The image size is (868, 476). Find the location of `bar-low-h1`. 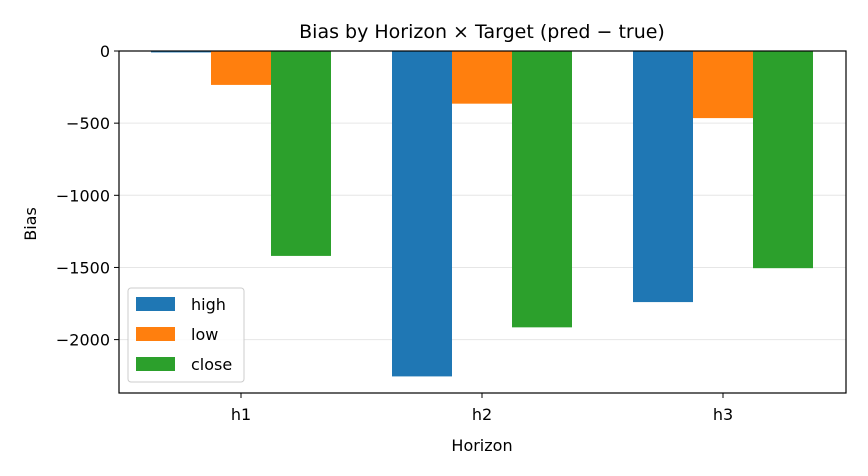

bar-low-h1 is located at coordinates (241, 68).